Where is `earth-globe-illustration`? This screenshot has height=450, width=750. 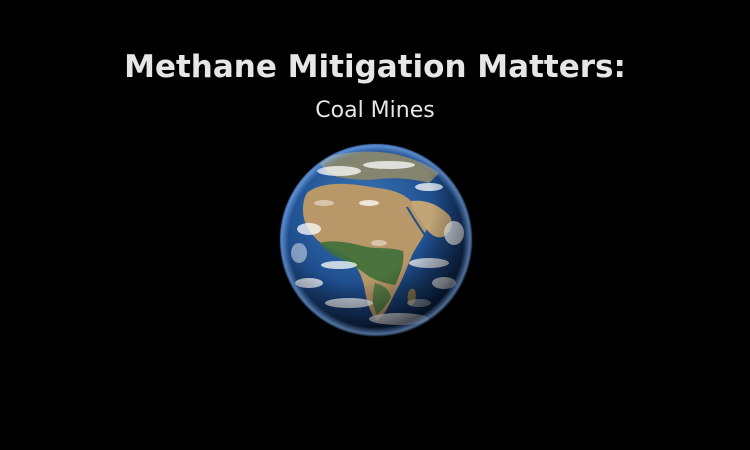 earth-globe-illustration is located at coordinates (376, 240).